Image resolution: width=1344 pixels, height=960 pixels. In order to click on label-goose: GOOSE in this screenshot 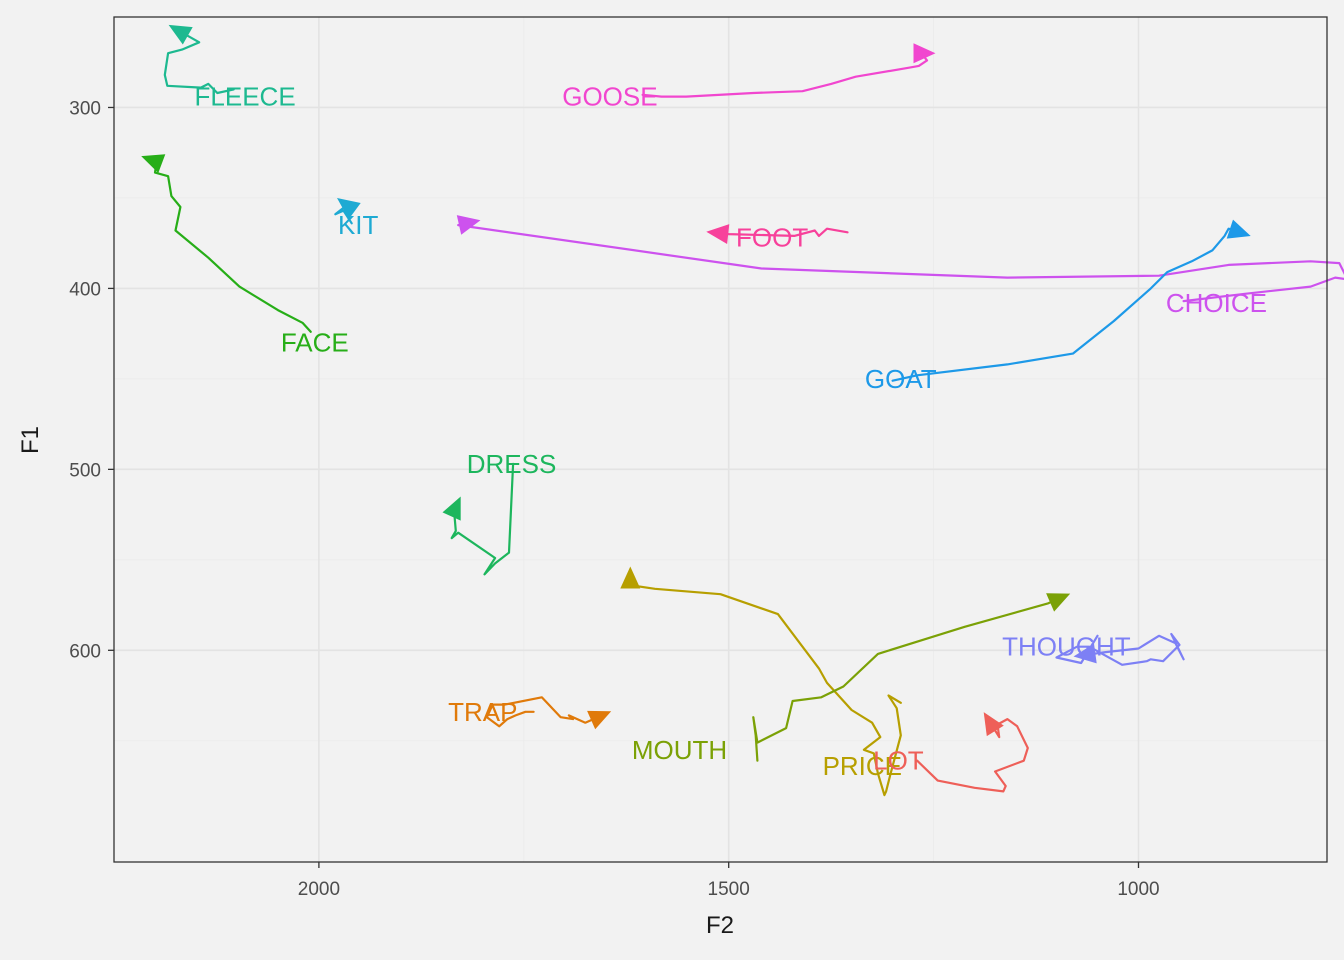, I will do `click(609, 97)`.